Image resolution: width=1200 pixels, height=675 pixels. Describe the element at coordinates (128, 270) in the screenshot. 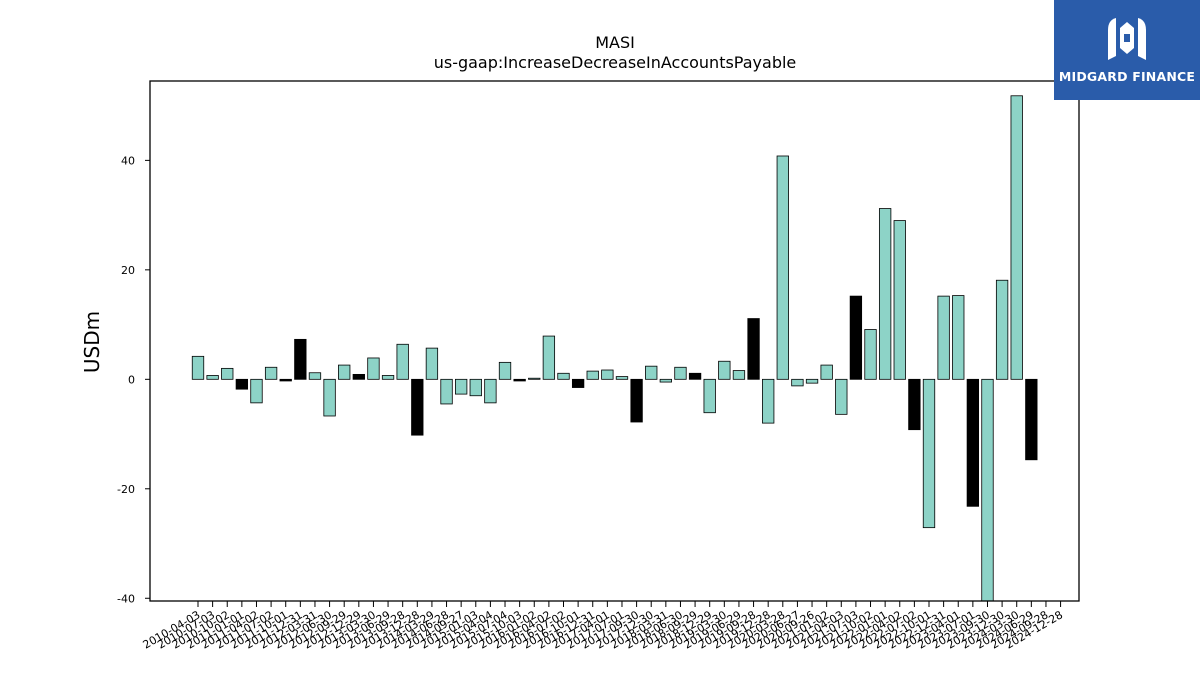

I see `y-tick-label: 20` at that location.